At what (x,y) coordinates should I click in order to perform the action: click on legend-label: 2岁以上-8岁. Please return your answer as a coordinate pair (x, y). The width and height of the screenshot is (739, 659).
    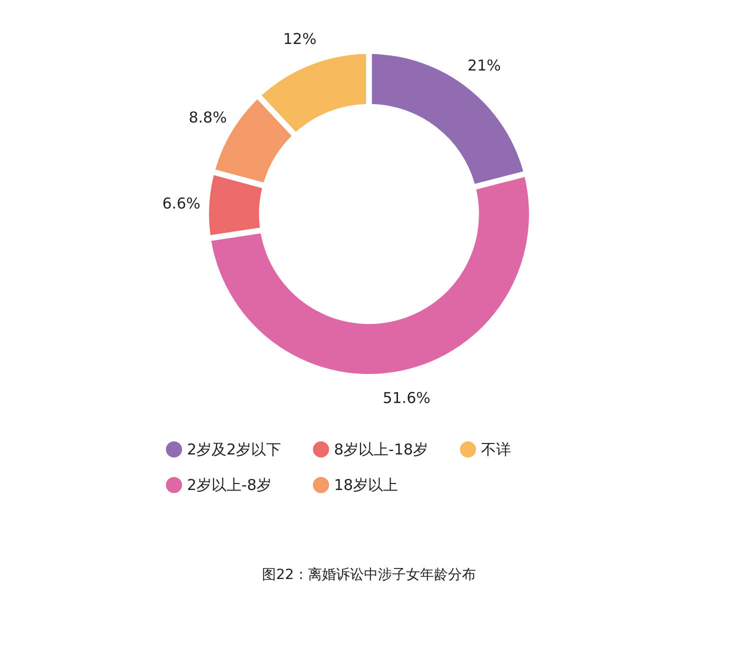
    Looking at the image, I should click on (229, 485).